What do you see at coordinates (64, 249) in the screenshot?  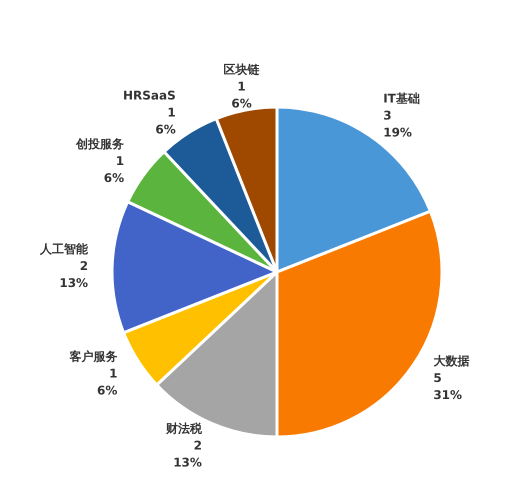 I see `slice-label: 人工智能` at bounding box center [64, 249].